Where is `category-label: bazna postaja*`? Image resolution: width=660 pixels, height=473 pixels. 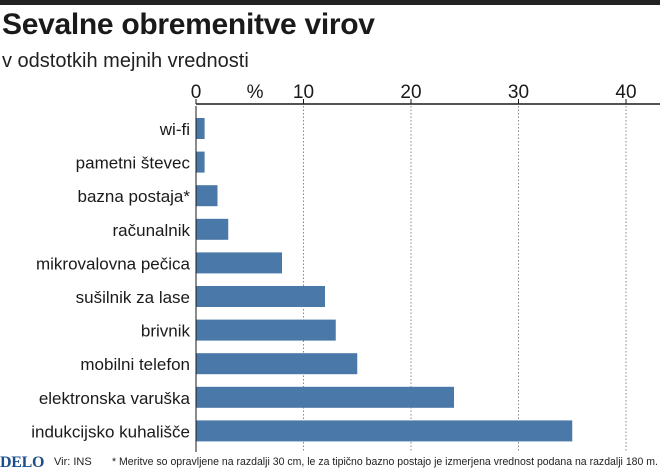 category-label: bazna postaja* is located at coordinates (134, 196).